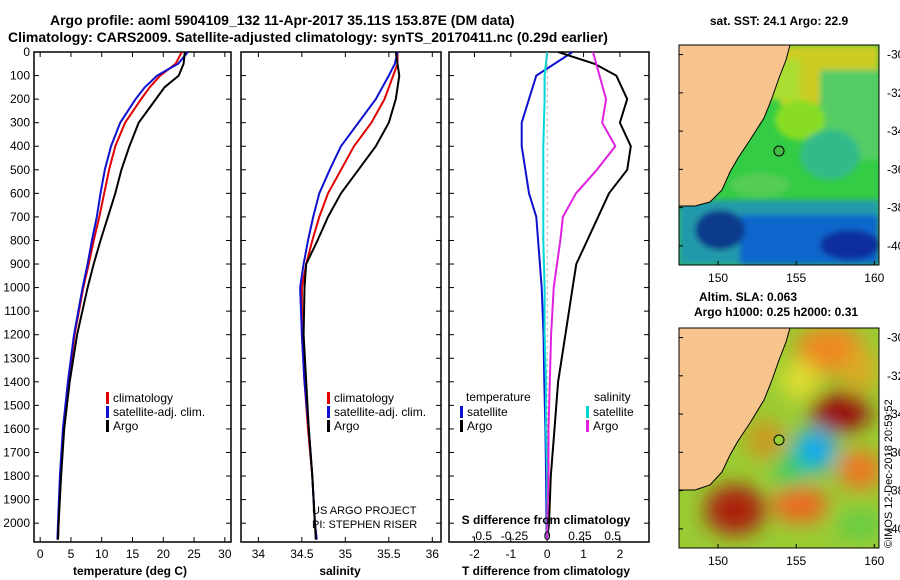 The width and height of the screenshot is (900, 580). I want to click on s-diff-tick-label: 0, so click(547, 536).